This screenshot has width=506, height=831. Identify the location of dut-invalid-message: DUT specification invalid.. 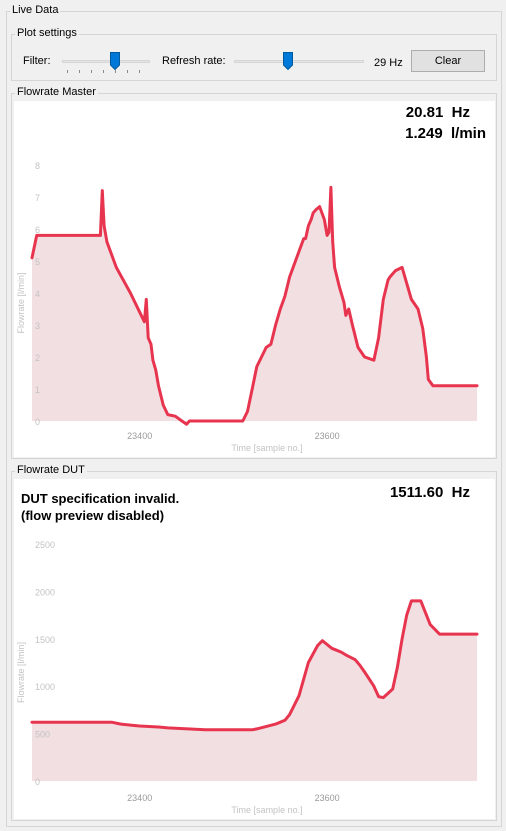
(100, 498).